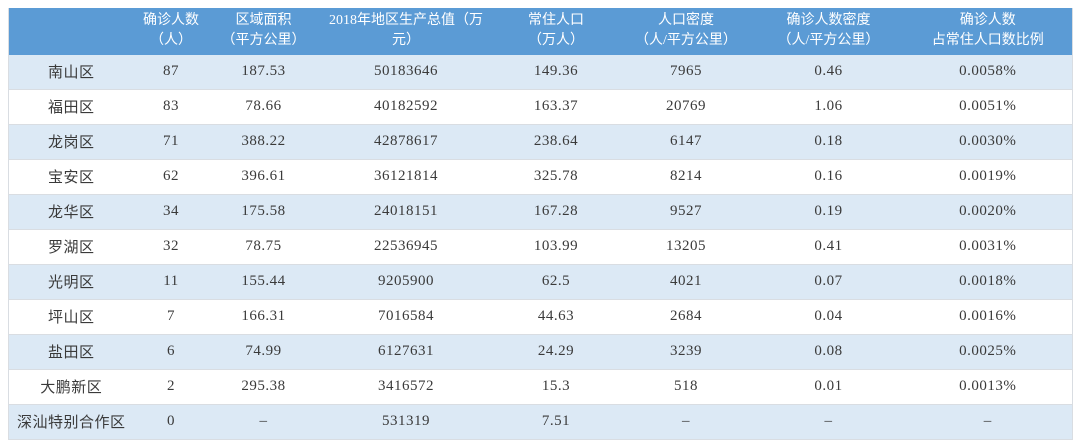 This screenshot has height=448, width=1080. I want to click on confirmed-cell: 62, so click(171, 177).